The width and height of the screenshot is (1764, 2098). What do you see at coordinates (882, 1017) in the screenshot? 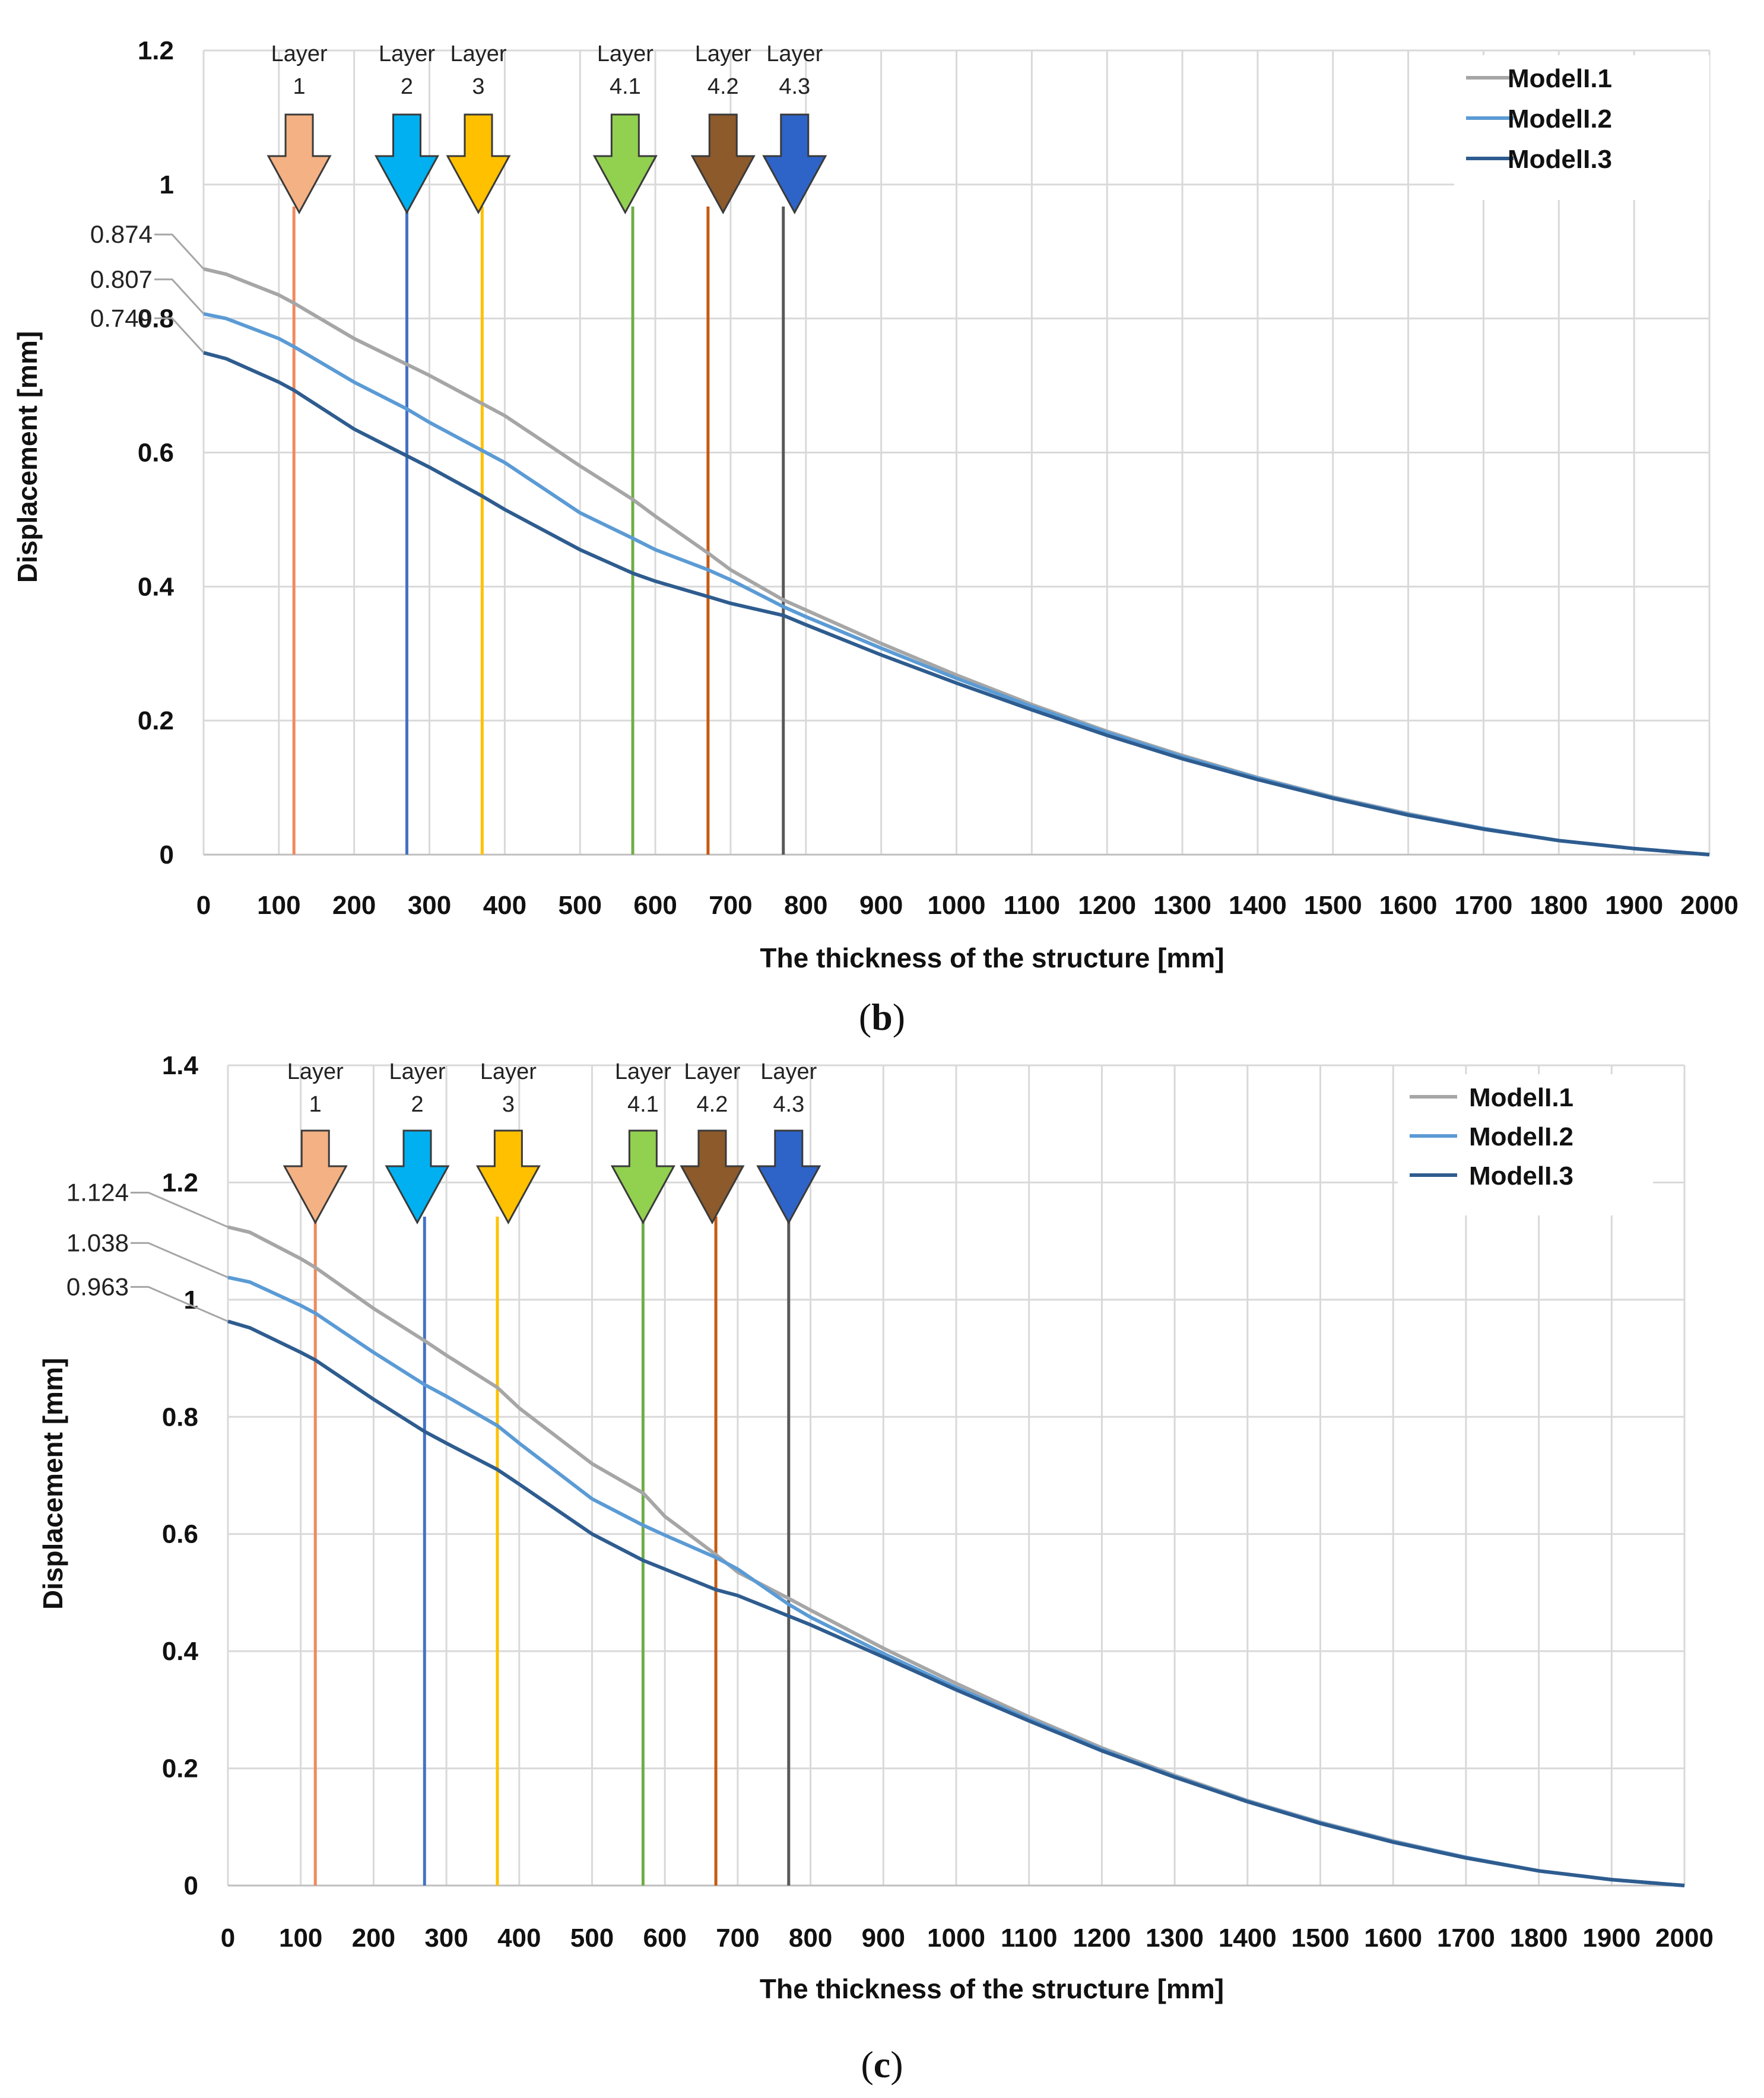
I see `panel-label-letter: b` at bounding box center [882, 1017].